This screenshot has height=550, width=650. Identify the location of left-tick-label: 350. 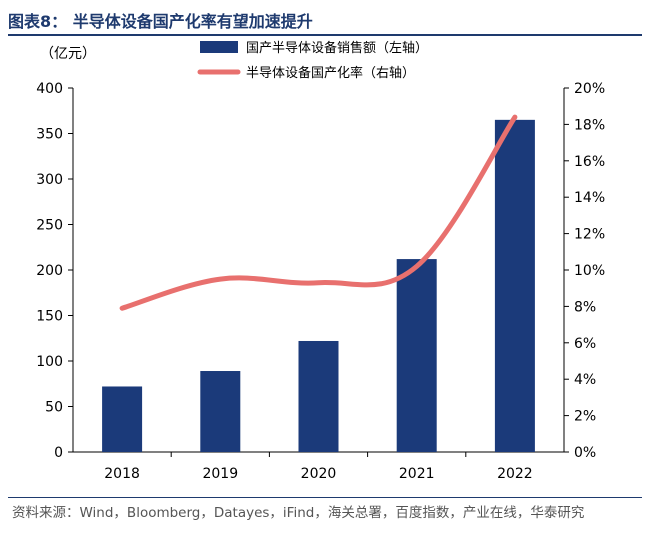
(49, 135).